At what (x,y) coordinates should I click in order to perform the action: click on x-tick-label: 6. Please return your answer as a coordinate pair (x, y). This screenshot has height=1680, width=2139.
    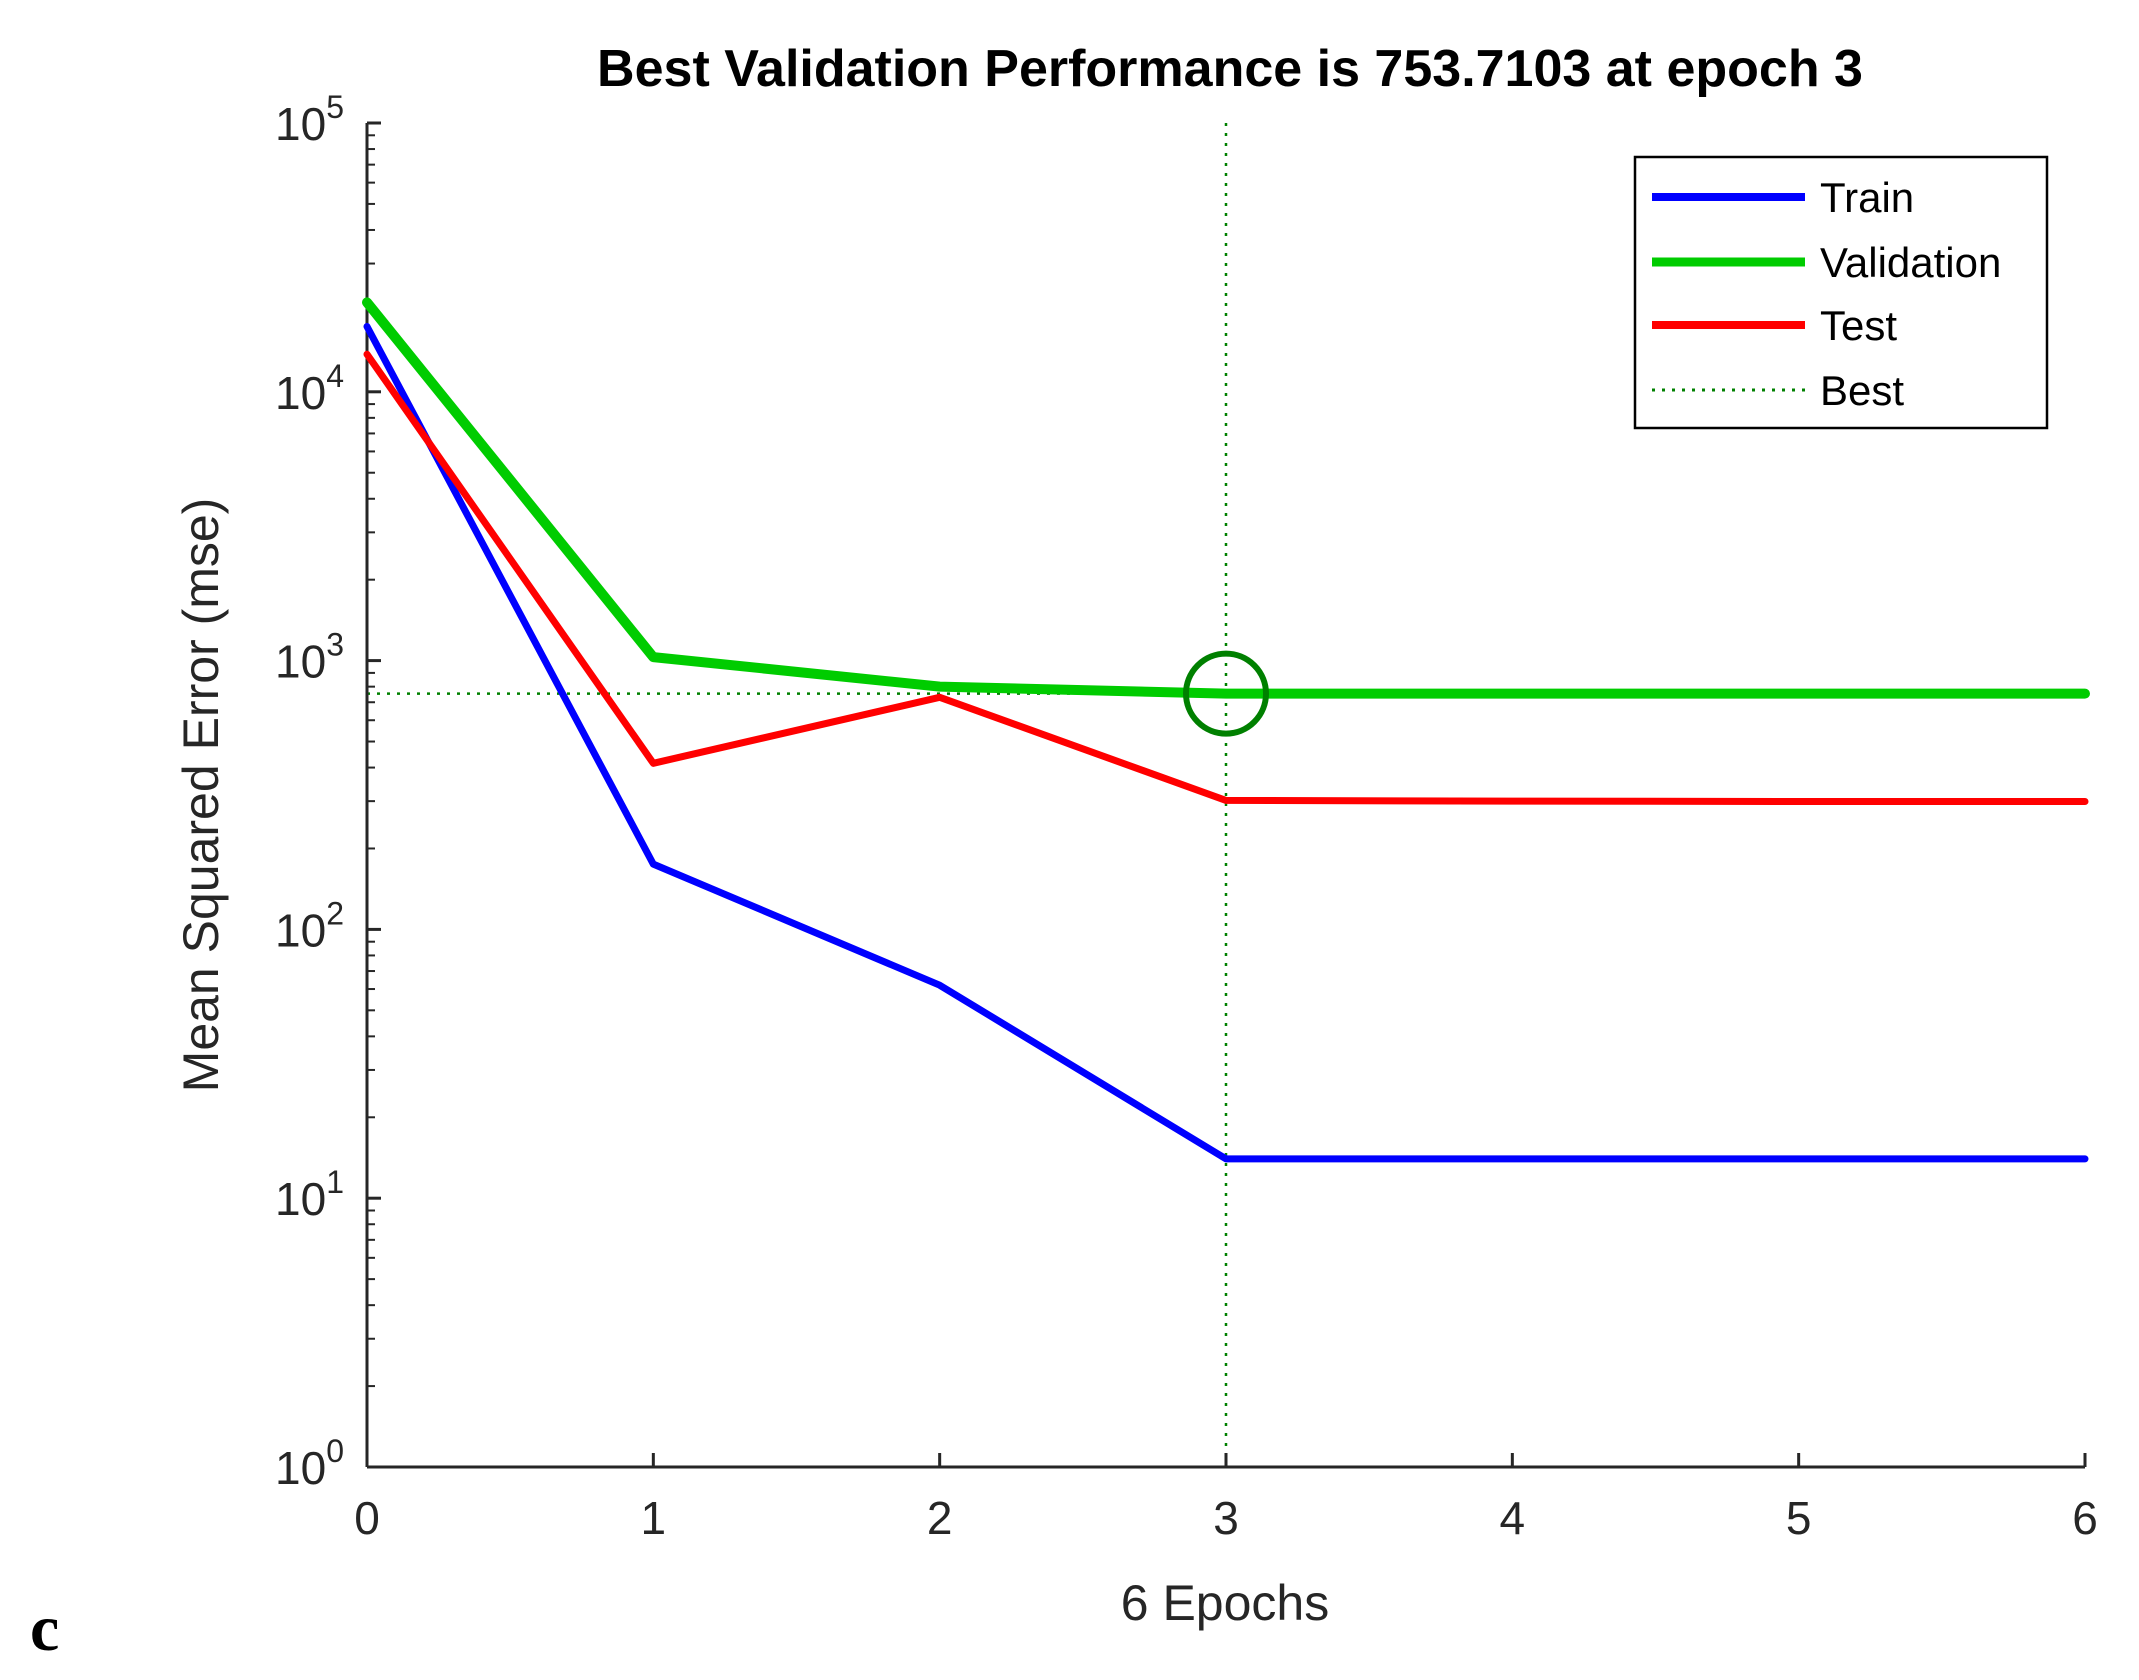
    Looking at the image, I should click on (2085, 1518).